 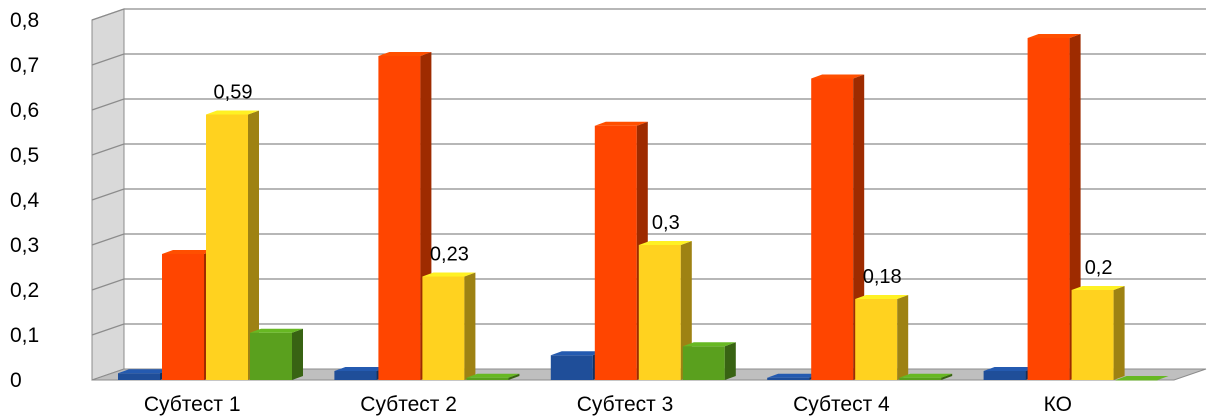 I want to click on data-label: 0,3, so click(x=666, y=223).